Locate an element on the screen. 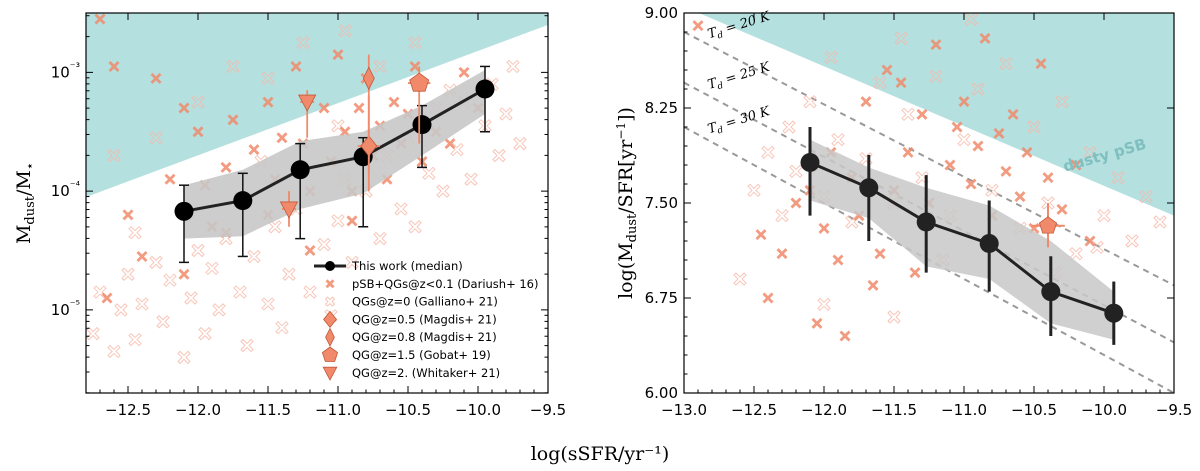  legend-label: This work (median) is located at coordinates (407, 266).